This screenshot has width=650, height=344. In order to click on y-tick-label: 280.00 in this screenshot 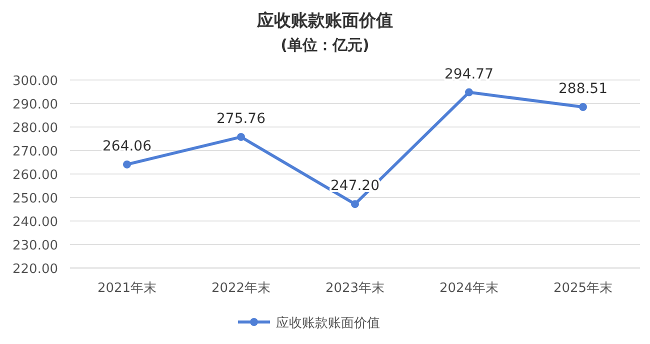, I will do `click(35, 128)`.